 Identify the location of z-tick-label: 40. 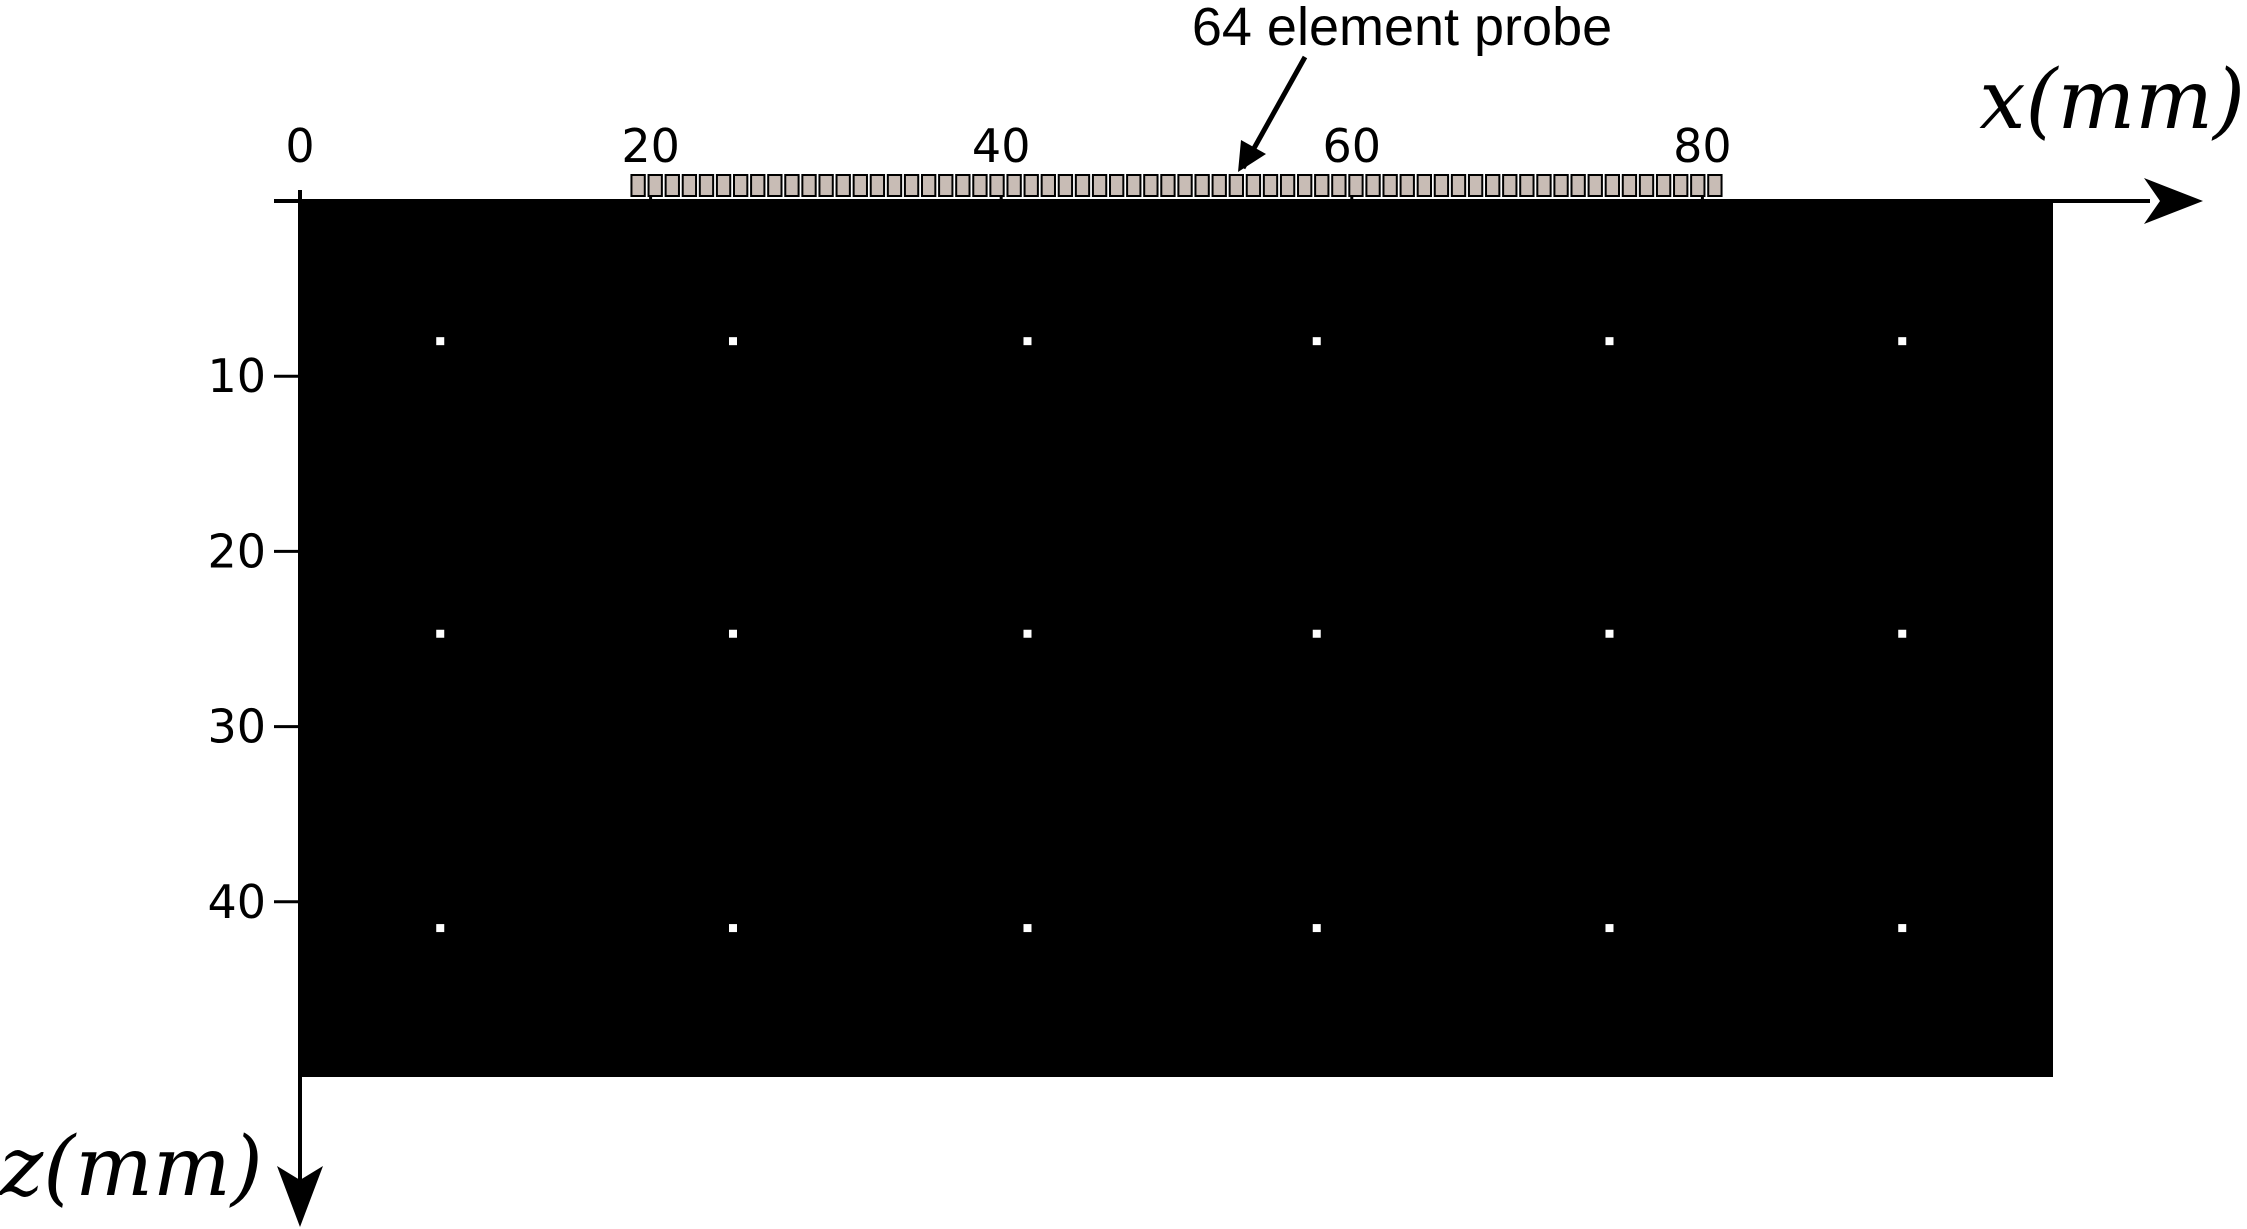
(236, 902).